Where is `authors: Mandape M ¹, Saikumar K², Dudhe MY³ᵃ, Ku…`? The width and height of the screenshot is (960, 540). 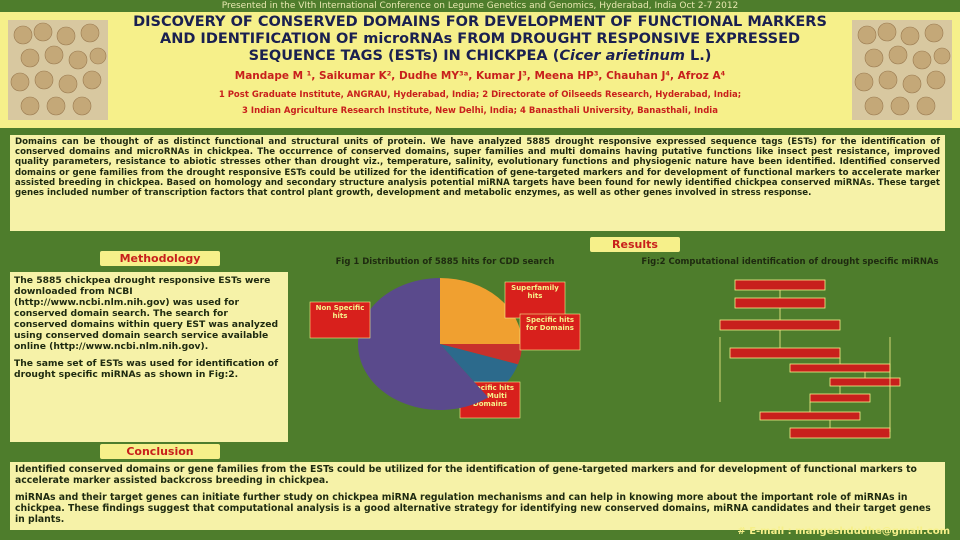 authors: Mandape M ¹, Saikumar K², Dudhe MY³ᵃ, Ku… is located at coordinates (480, 76).